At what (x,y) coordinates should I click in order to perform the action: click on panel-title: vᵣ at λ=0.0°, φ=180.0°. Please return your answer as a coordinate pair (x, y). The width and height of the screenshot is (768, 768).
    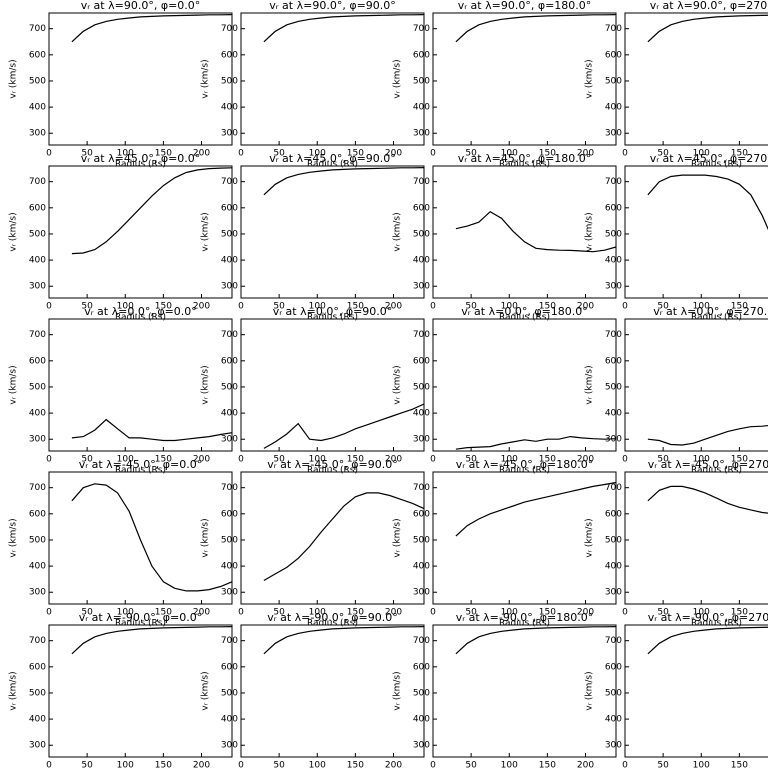
    Looking at the image, I should click on (524, 311).